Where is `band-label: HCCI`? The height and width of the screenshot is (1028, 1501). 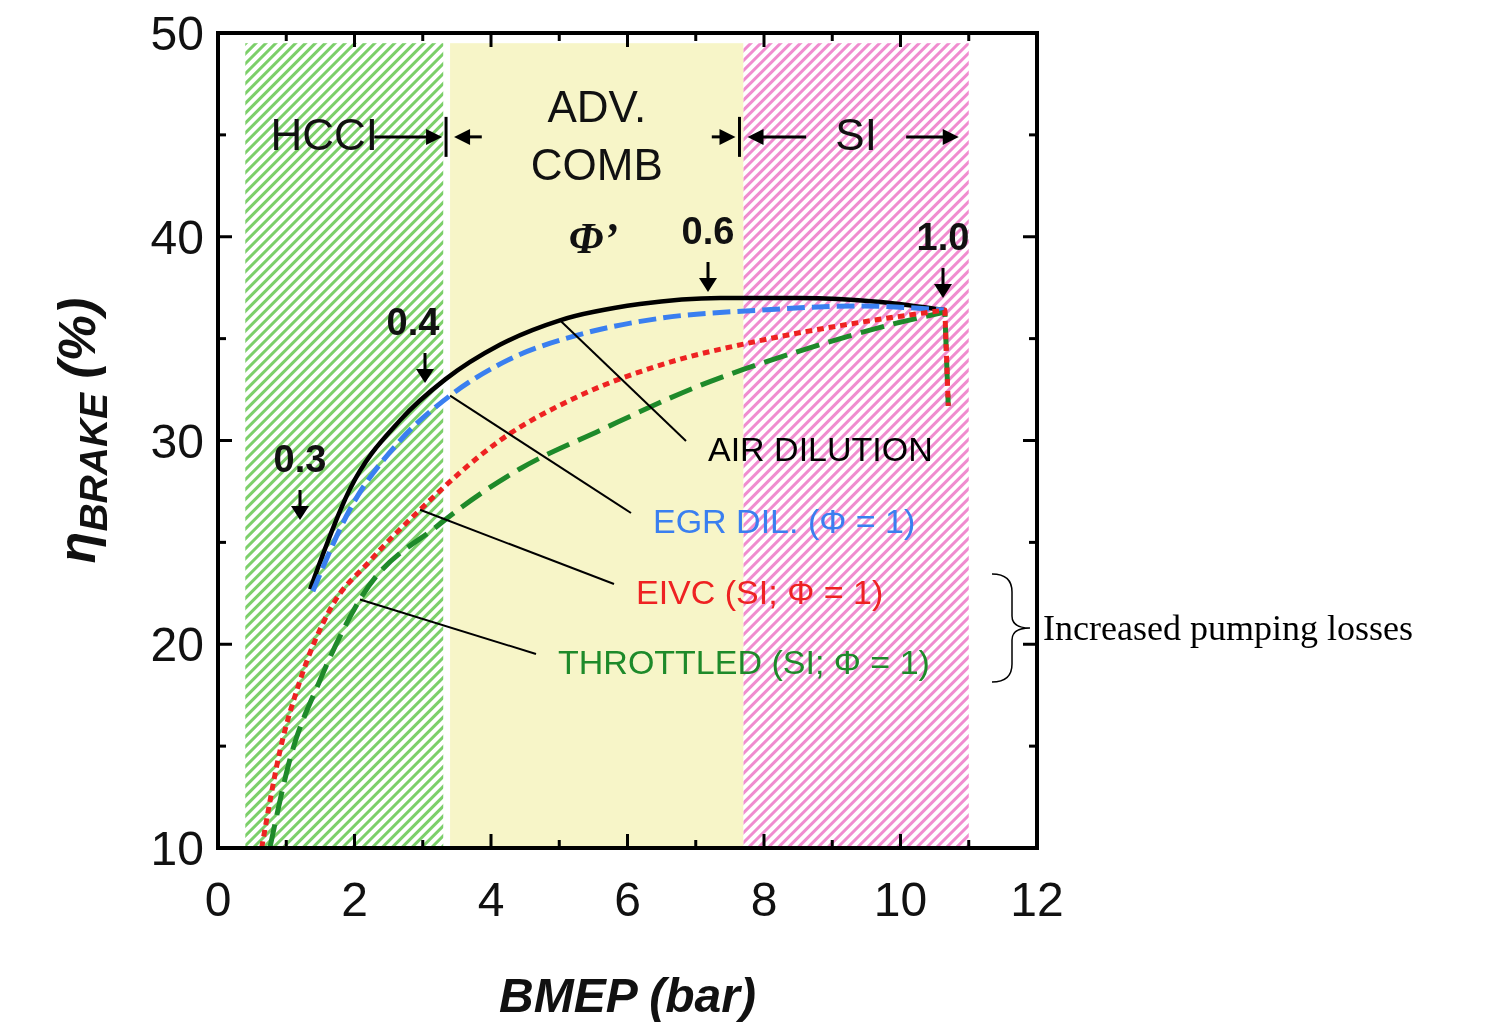
band-label: HCCI is located at coordinates (324, 134).